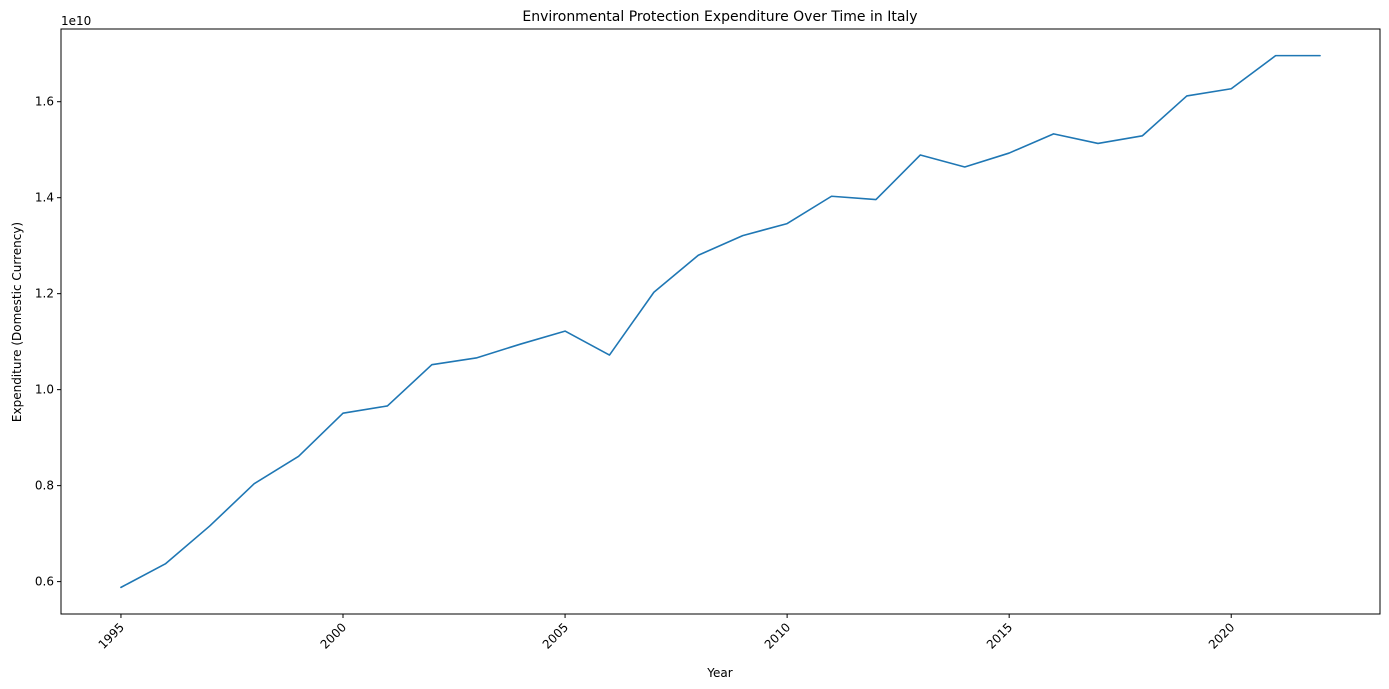 This screenshot has width=1389, height=689. Describe the element at coordinates (17, 322) in the screenshot. I see `y-axis-label: Expenditure (Domestic Currency)` at that location.